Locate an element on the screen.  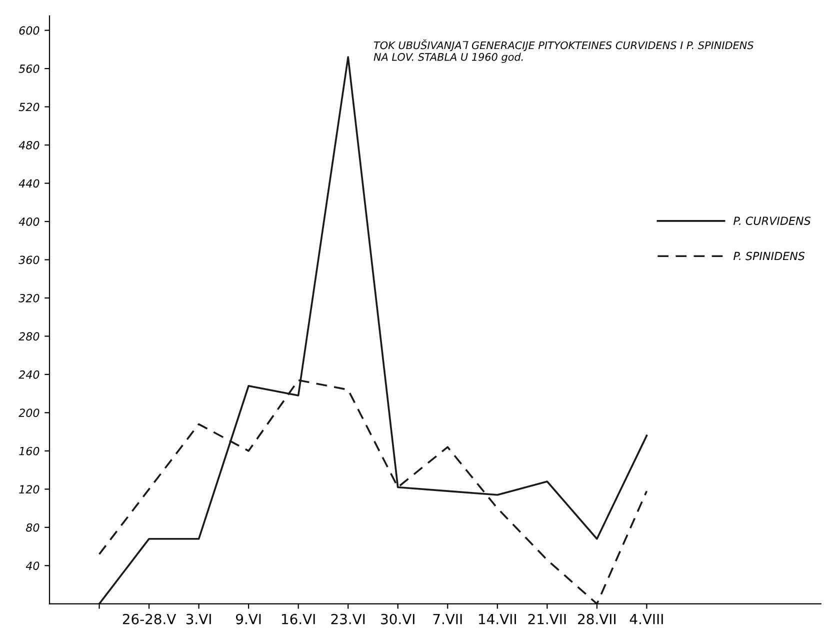
y-tick-label: 480 is located at coordinates (29, 145).